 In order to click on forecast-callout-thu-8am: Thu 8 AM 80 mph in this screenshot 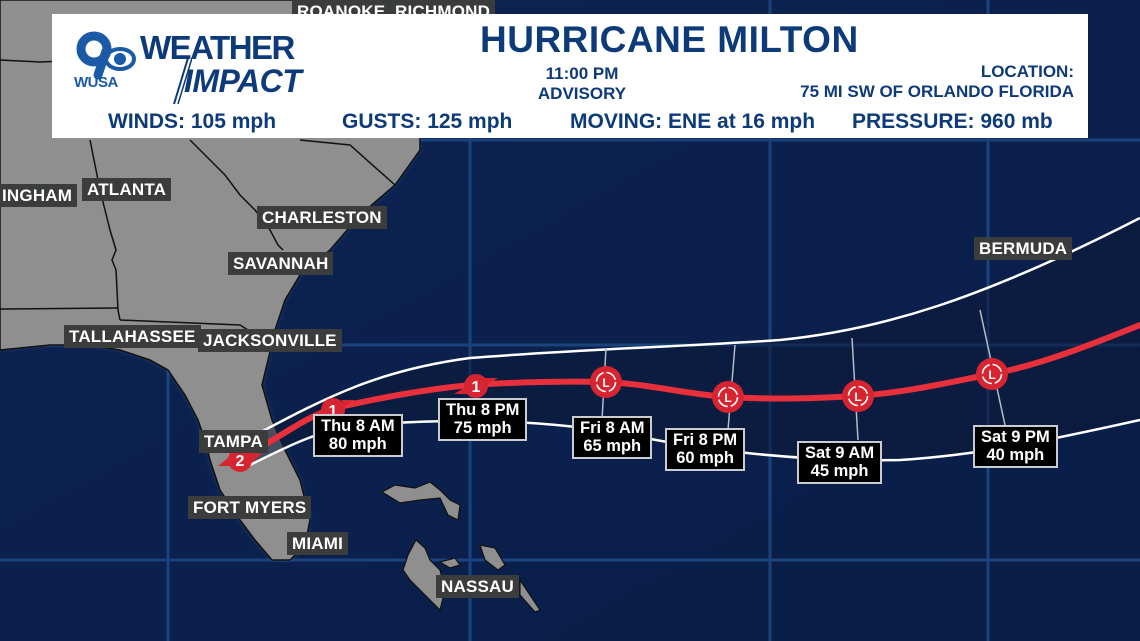, I will do `click(358, 435)`.